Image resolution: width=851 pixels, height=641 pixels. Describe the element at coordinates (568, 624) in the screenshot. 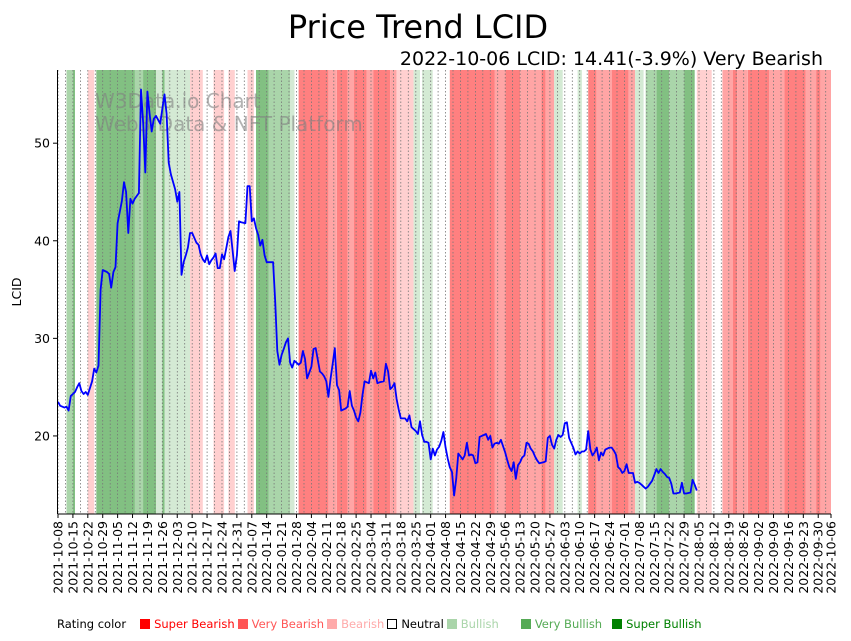

I see `legend-label: Very Bullish` at that location.